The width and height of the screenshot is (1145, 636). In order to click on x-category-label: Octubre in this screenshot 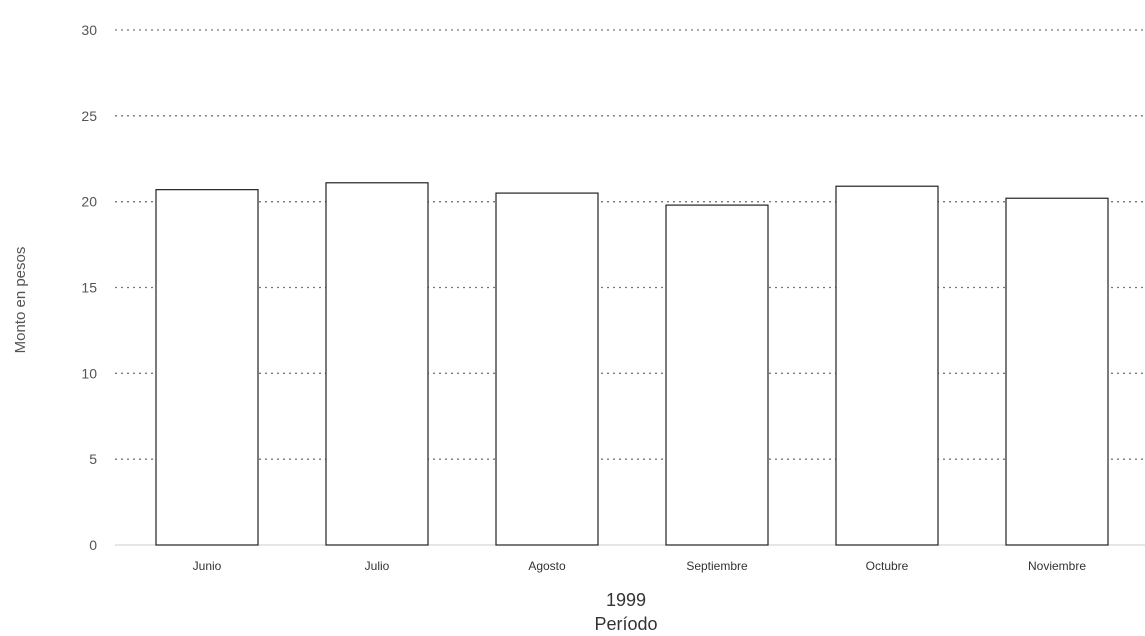, I will do `click(887, 566)`.